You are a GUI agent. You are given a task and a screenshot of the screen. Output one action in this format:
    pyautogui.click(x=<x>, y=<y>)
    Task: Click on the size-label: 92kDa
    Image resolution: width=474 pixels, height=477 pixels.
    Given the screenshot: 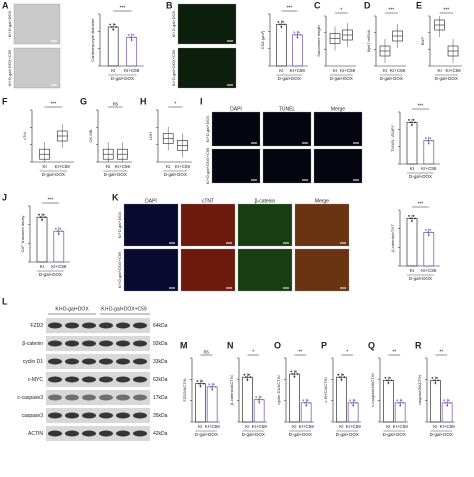 What is the action you would take?
    pyautogui.click(x=160, y=344)
    